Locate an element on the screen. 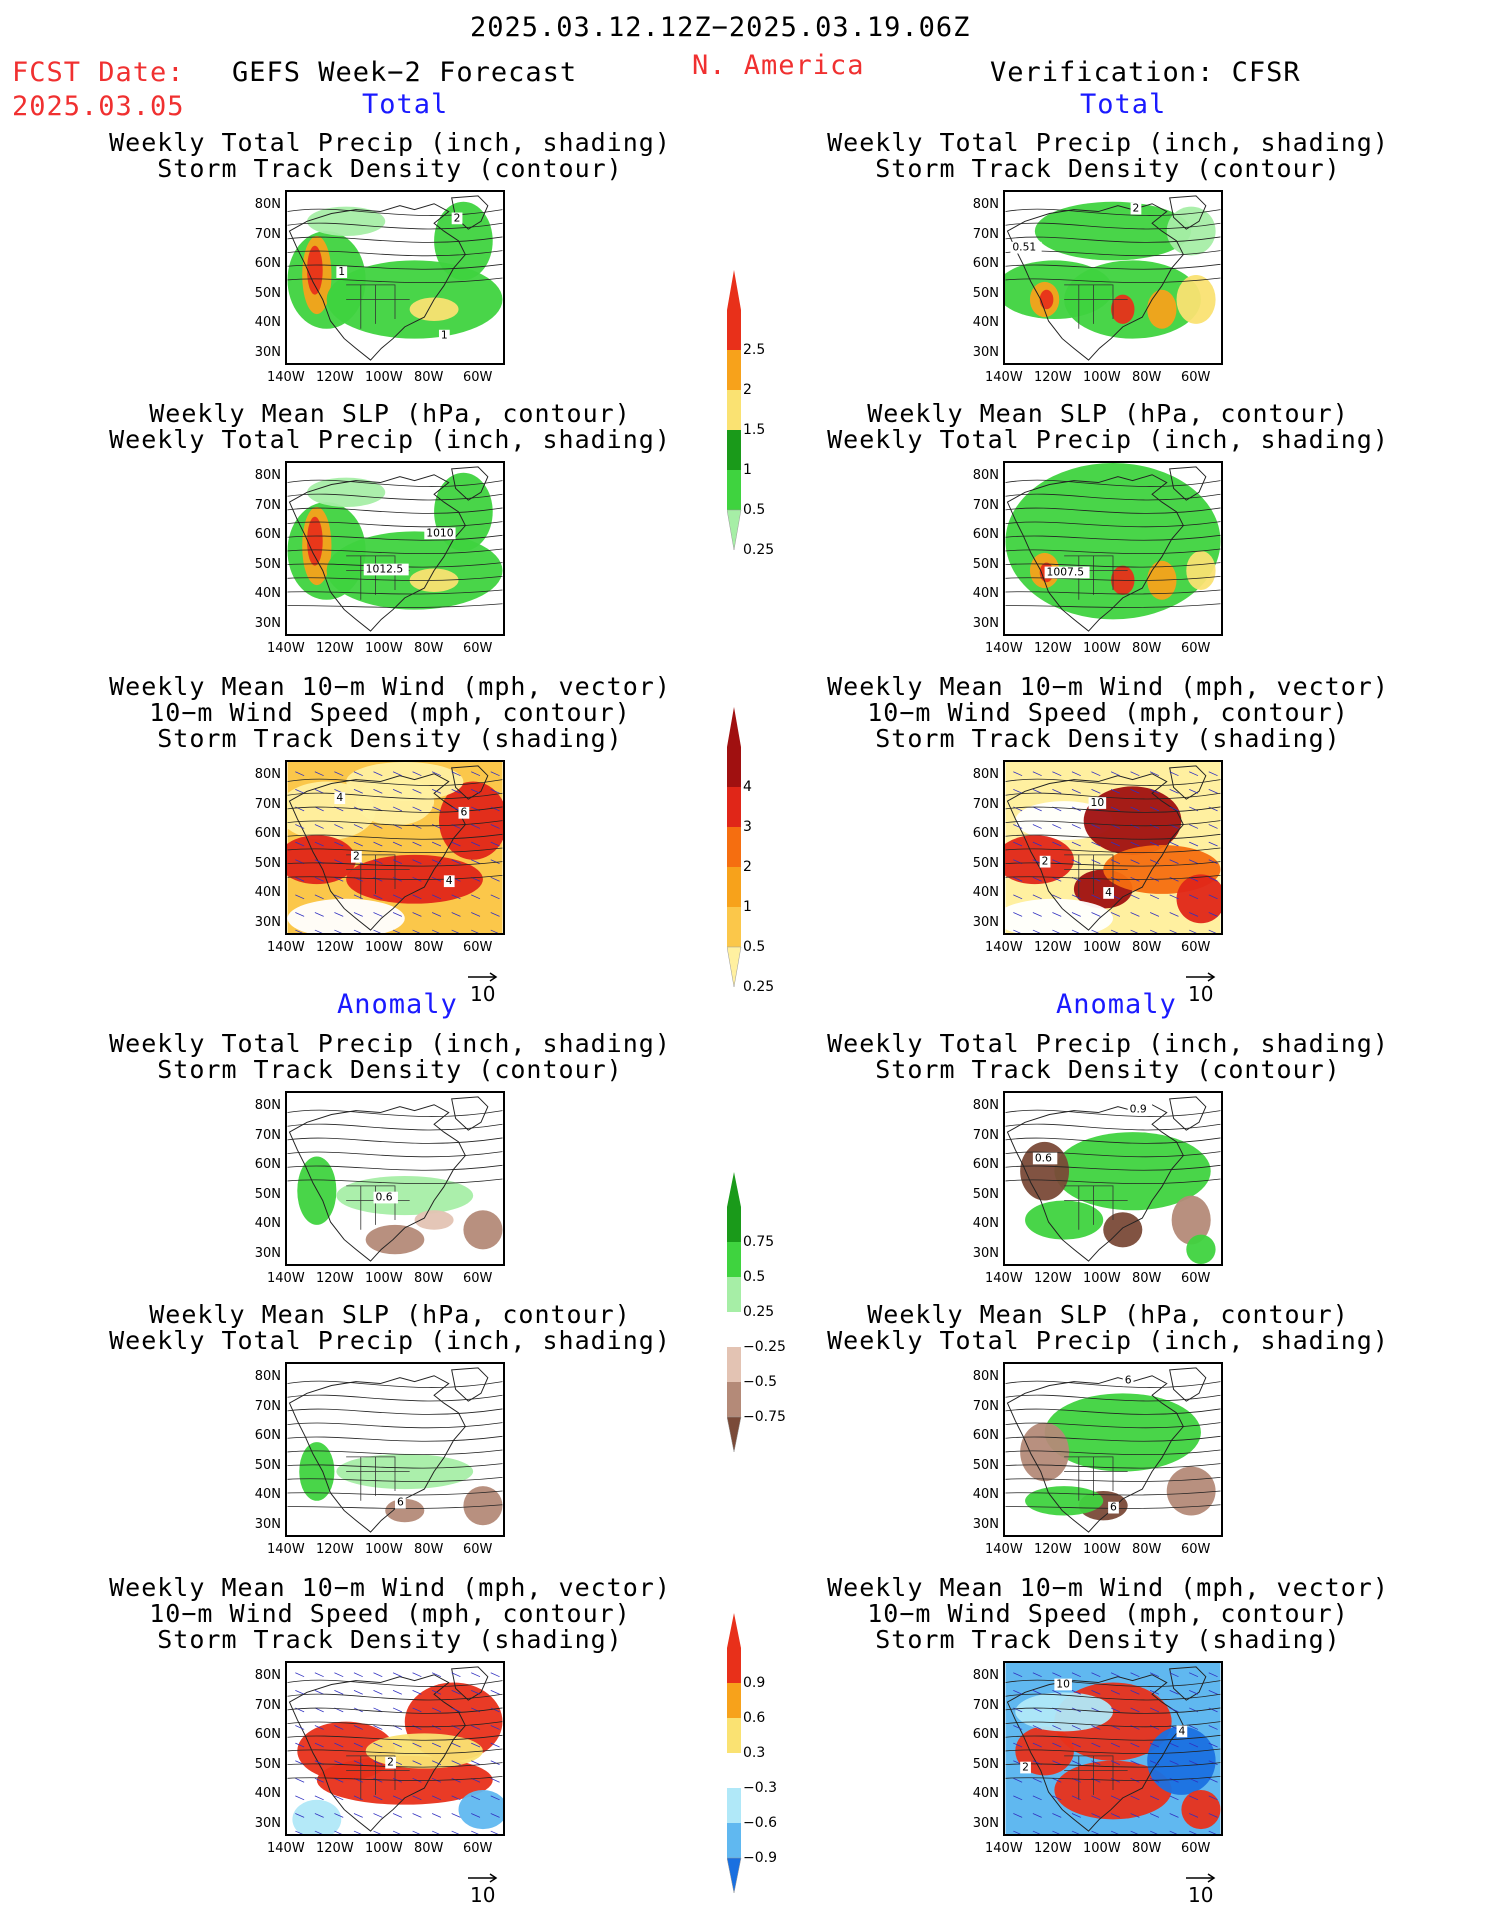  contour-label: 0.51 is located at coordinates (1026, 247).